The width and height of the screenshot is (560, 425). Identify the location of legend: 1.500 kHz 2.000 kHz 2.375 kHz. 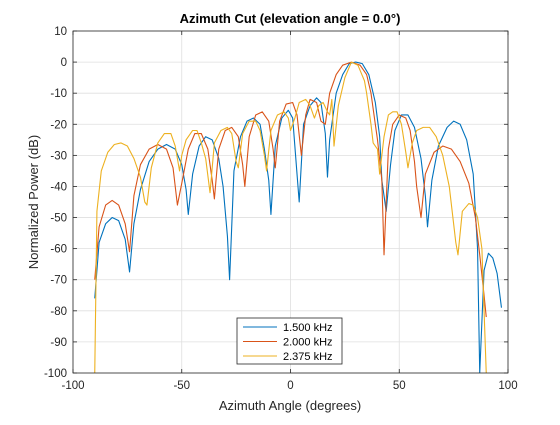
(289, 341).